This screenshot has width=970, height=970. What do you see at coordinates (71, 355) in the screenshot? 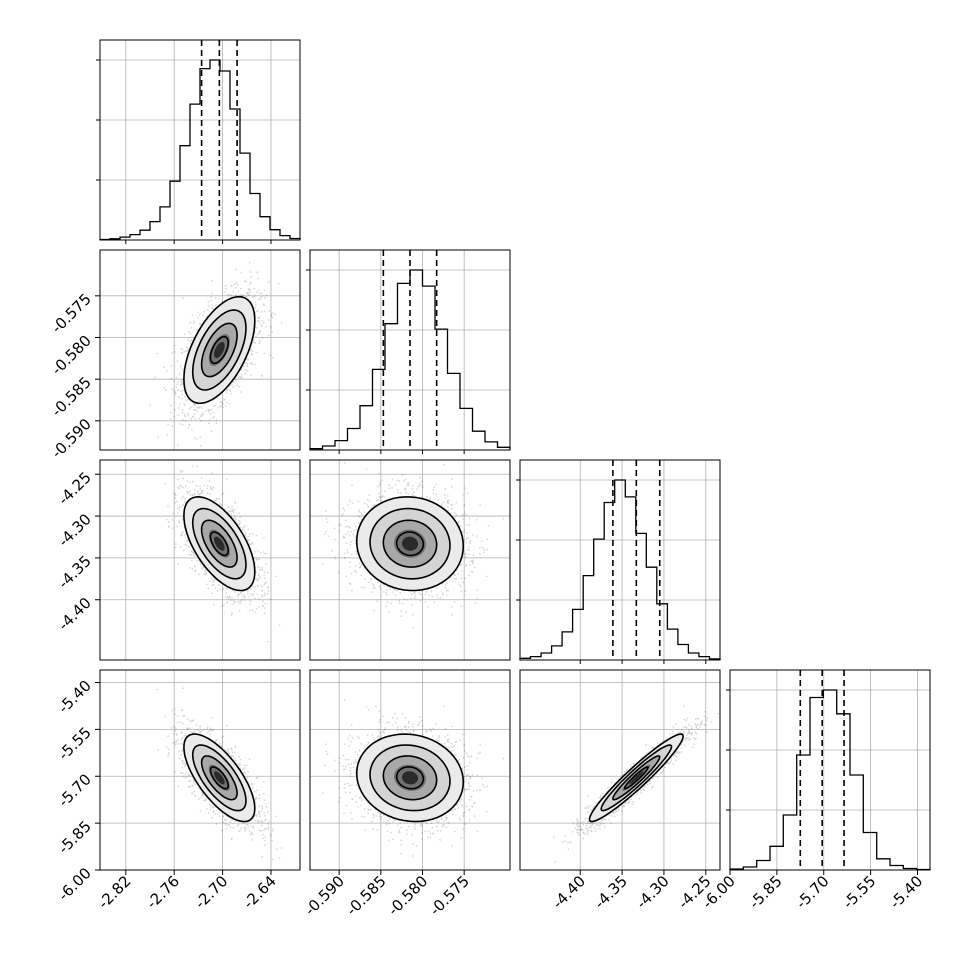
I see `y-tick-label: -0.580` at bounding box center [71, 355].